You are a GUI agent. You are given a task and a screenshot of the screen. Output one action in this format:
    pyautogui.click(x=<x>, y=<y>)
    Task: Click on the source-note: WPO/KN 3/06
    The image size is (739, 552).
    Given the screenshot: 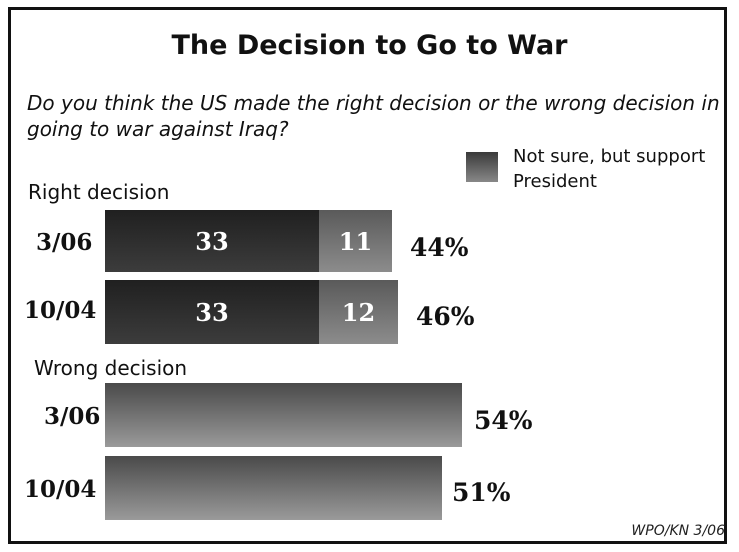 What is the action you would take?
    pyautogui.click(x=678, y=531)
    